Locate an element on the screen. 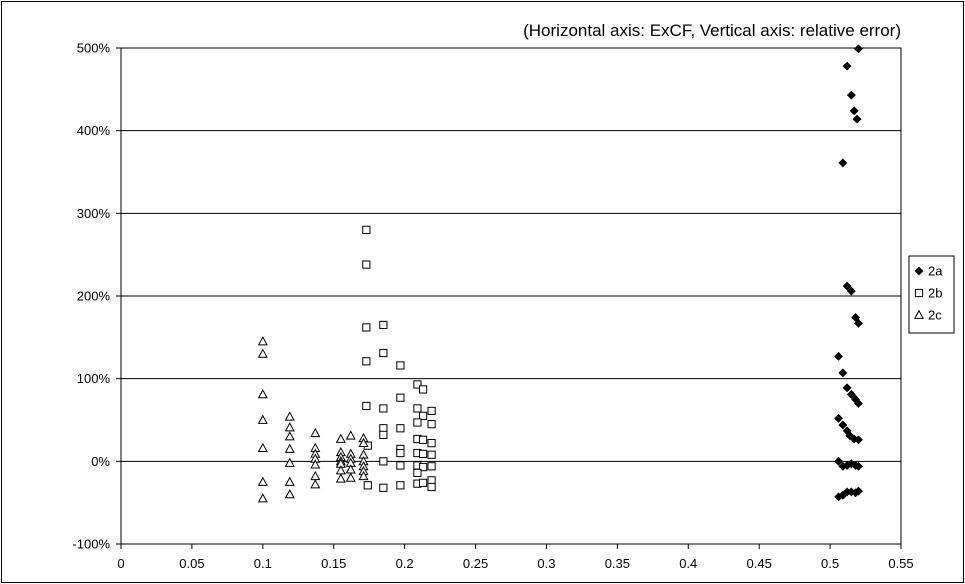 This screenshot has height=584, width=965. legend-marker-2a is located at coordinates (919, 271).